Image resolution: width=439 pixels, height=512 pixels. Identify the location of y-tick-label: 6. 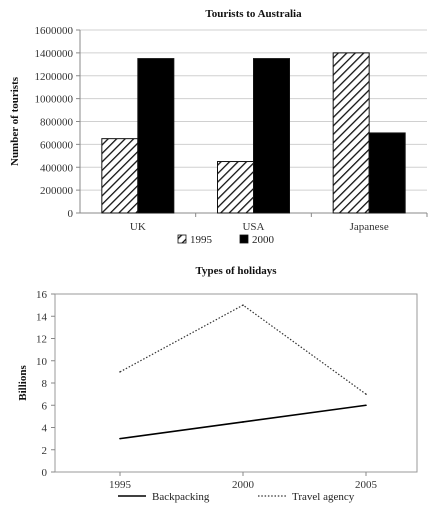
(45, 406).